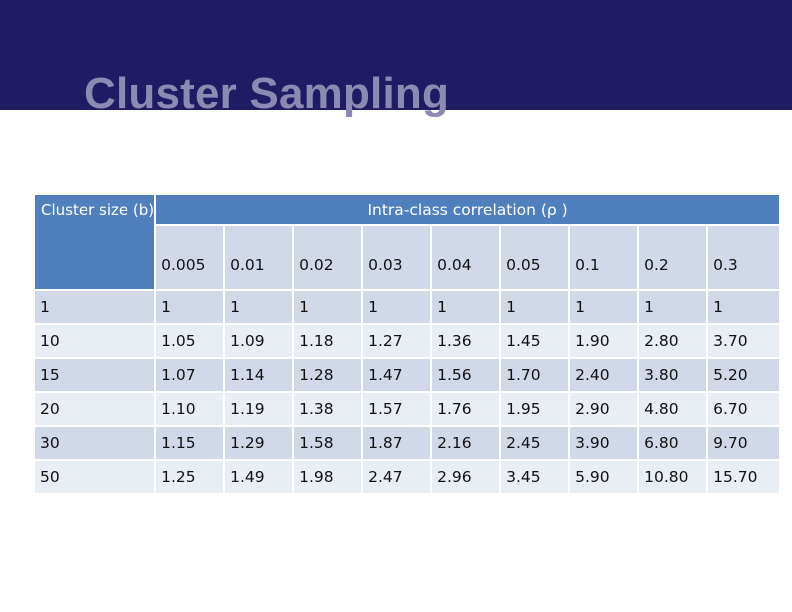 The height and width of the screenshot is (612, 792). Describe the element at coordinates (397, 375) in the screenshot. I see `table-cell: 1.47` at that location.